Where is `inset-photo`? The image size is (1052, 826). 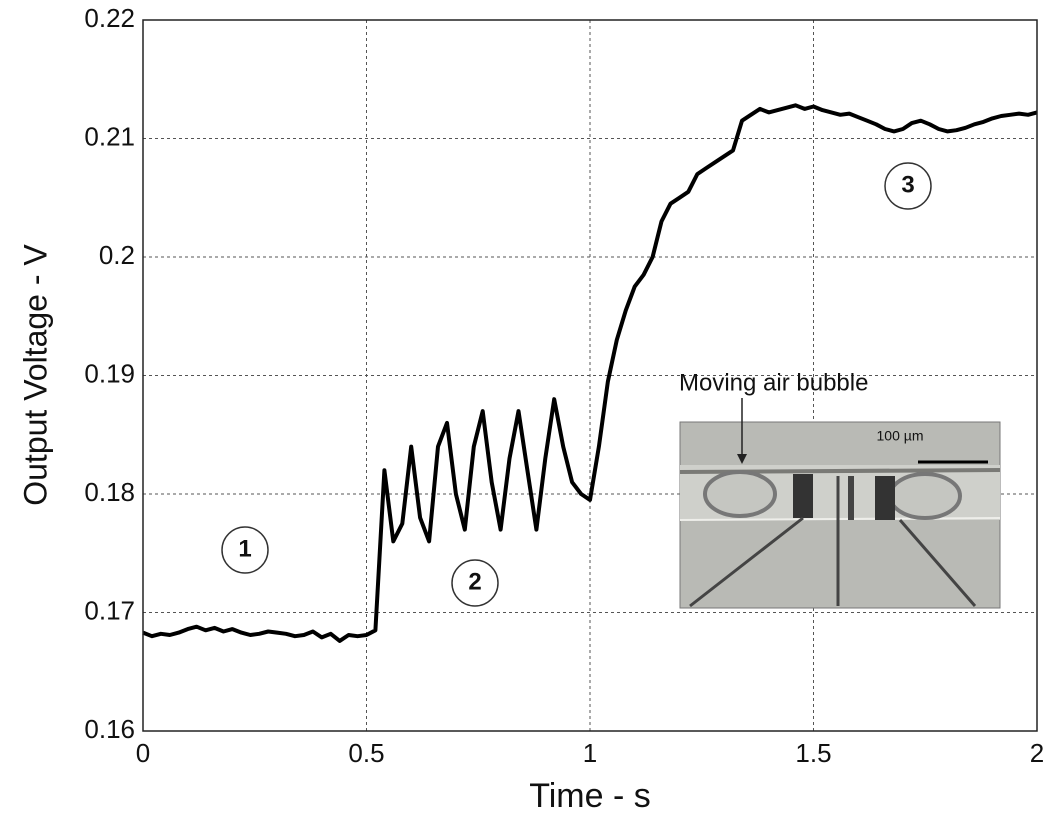 inset-photo is located at coordinates (840, 503).